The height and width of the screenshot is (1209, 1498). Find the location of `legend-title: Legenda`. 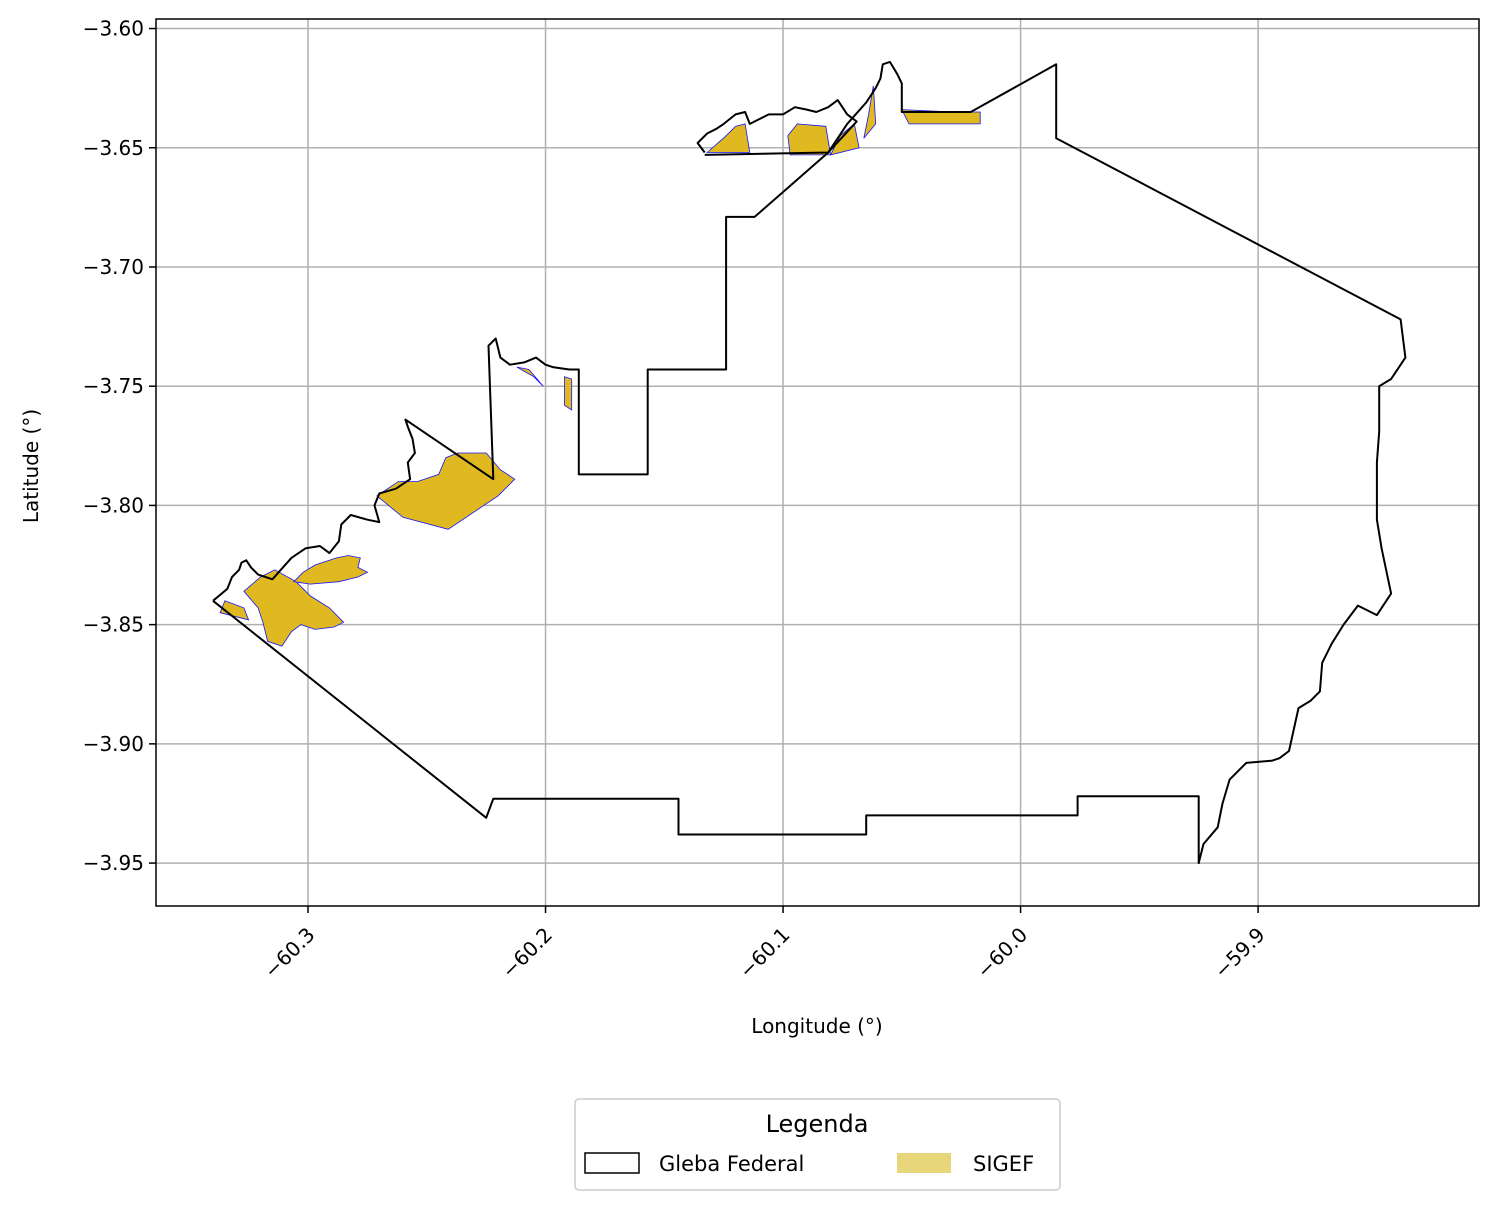

legend-title: Legenda is located at coordinates (817, 1124).